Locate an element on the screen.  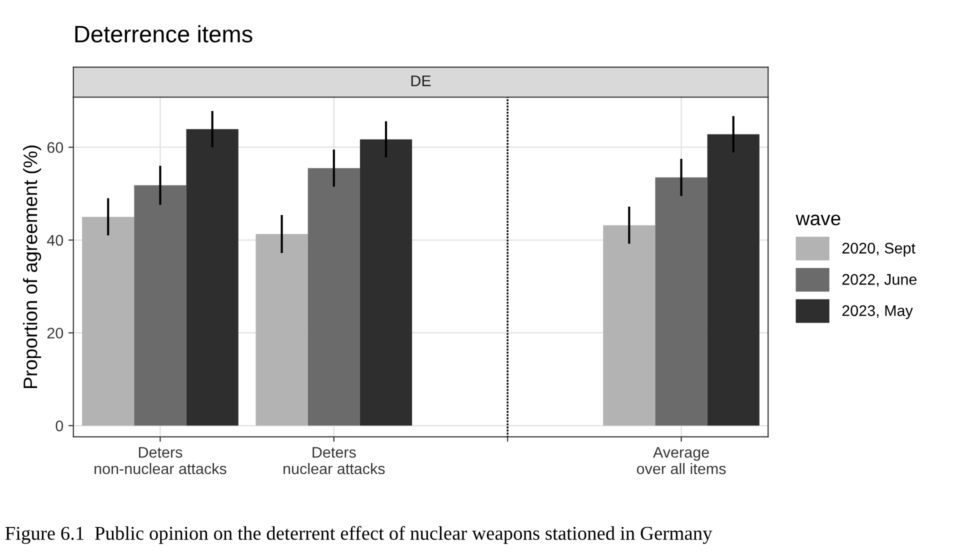
legend-title: wave is located at coordinates (818, 220).